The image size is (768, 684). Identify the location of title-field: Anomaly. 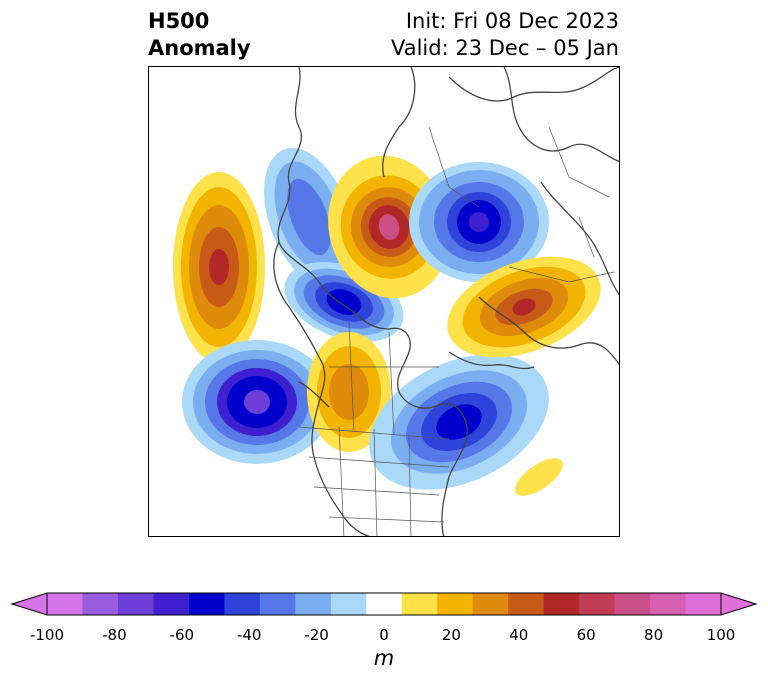
(199, 48).